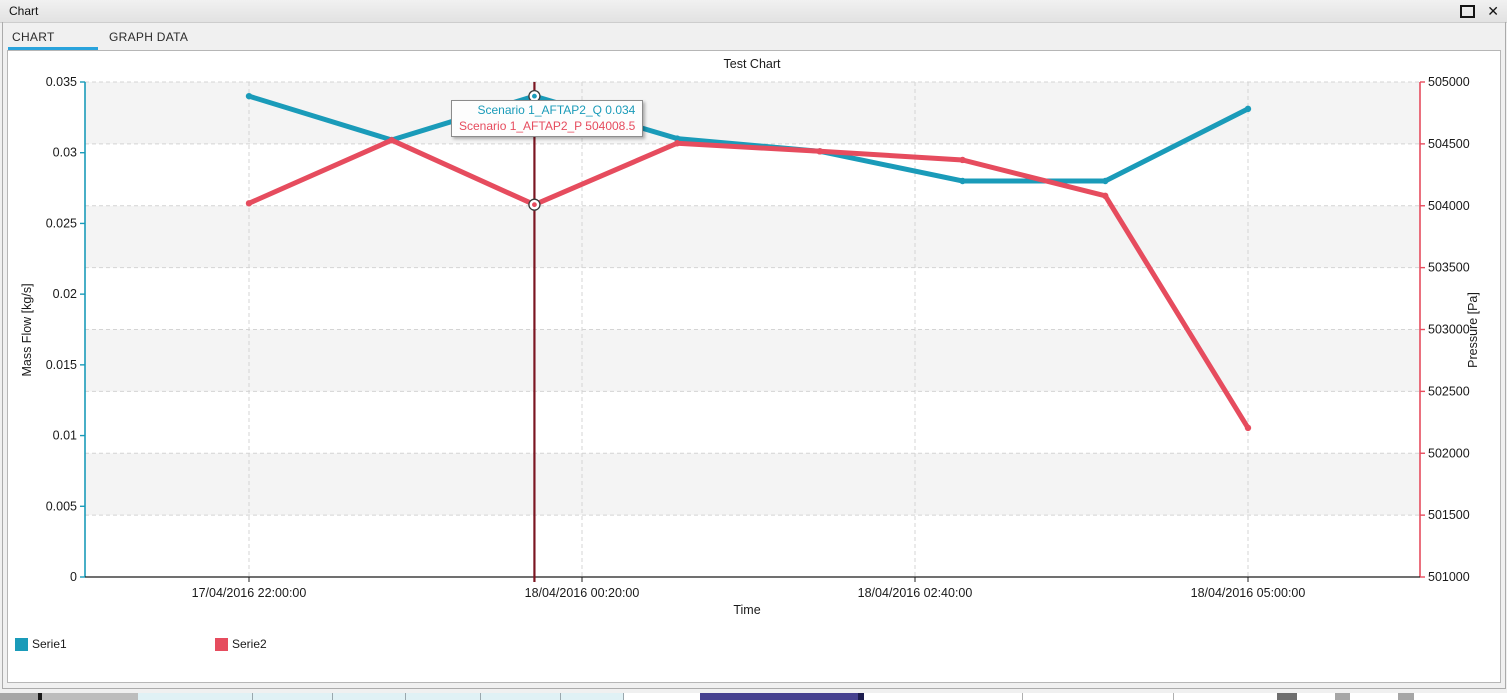 The width and height of the screenshot is (1507, 700). What do you see at coordinates (547, 126) in the screenshot?
I see `tooltip-line-serie2: Scenario 1_AFTAP2_P 504008.5` at bounding box center [547, 126].